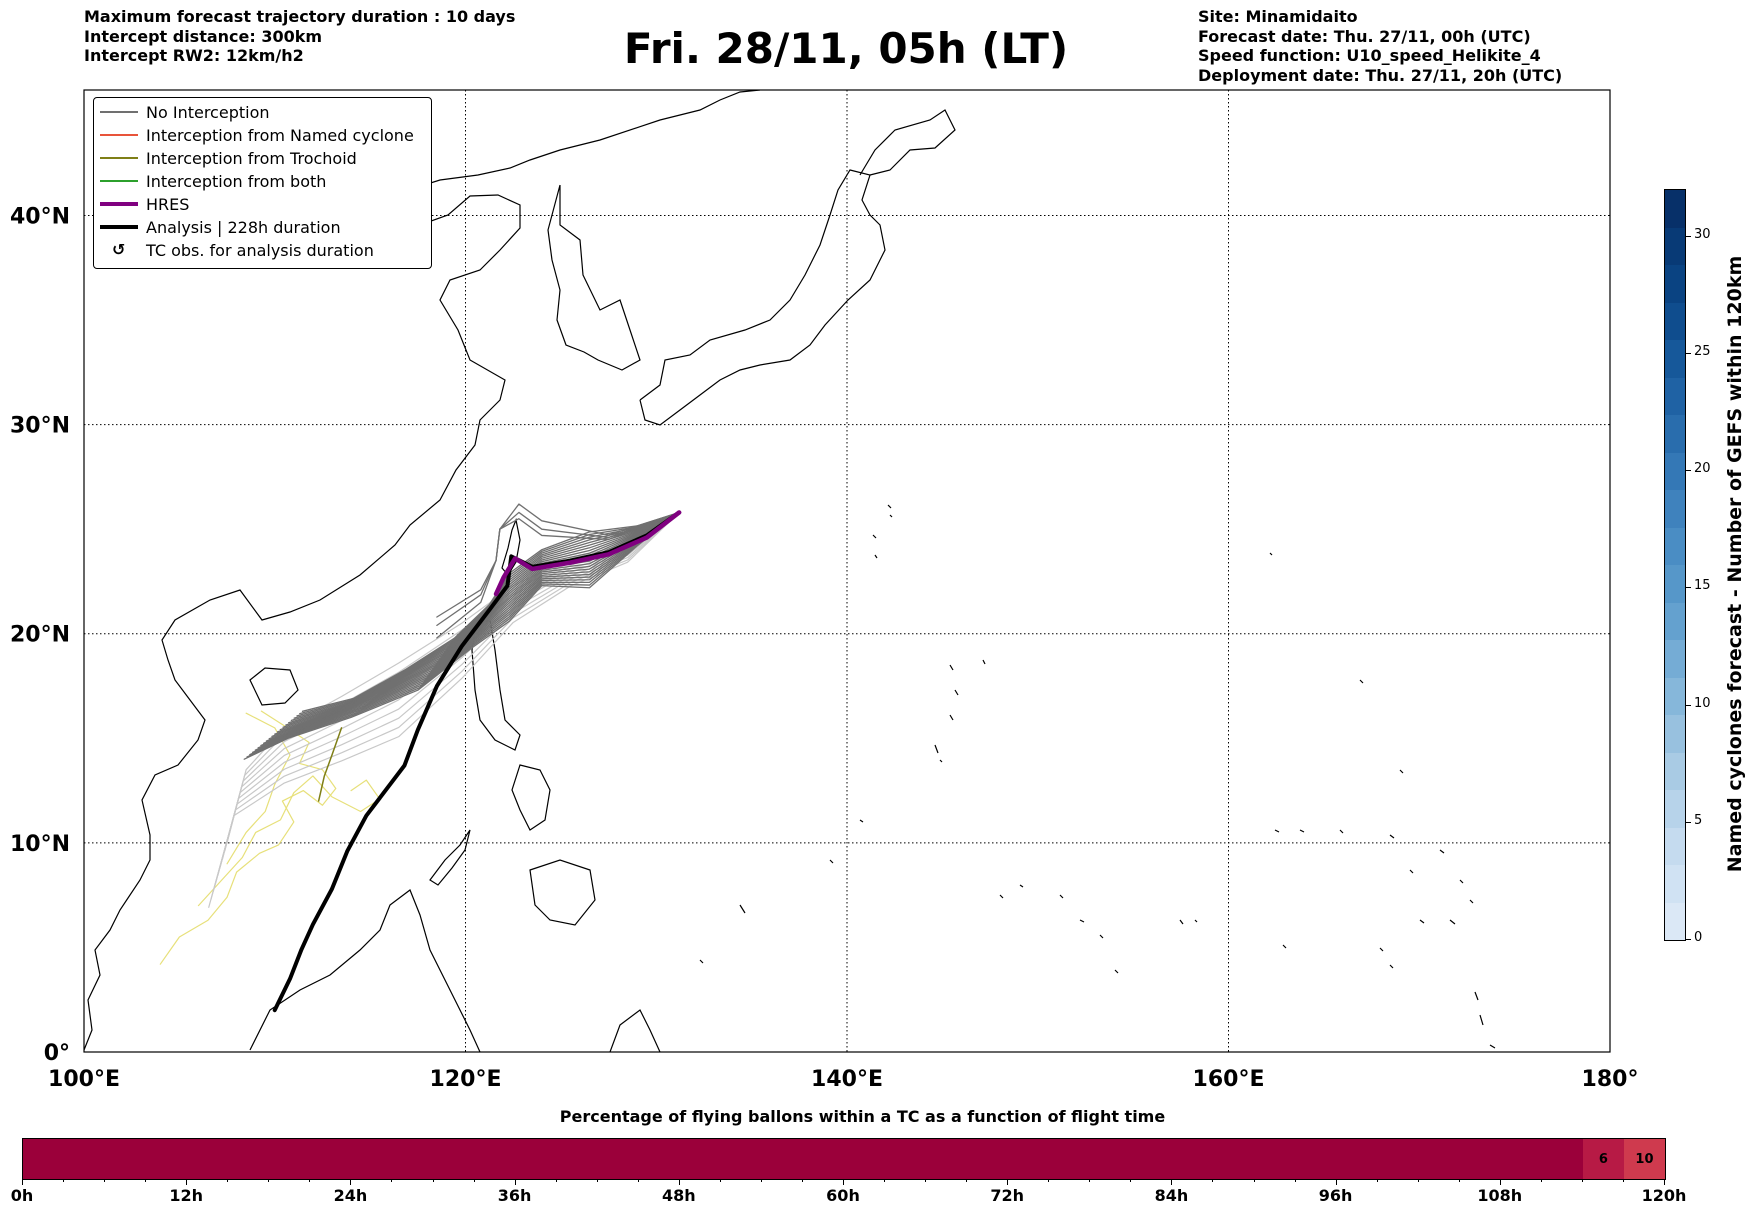 The width and height of the screenshot is (1748, 1213). What do you see at coordinates (57, 1053) in the screenshot?
I see `lat-tick-label: 0°` at bounding box center [57, 1053].